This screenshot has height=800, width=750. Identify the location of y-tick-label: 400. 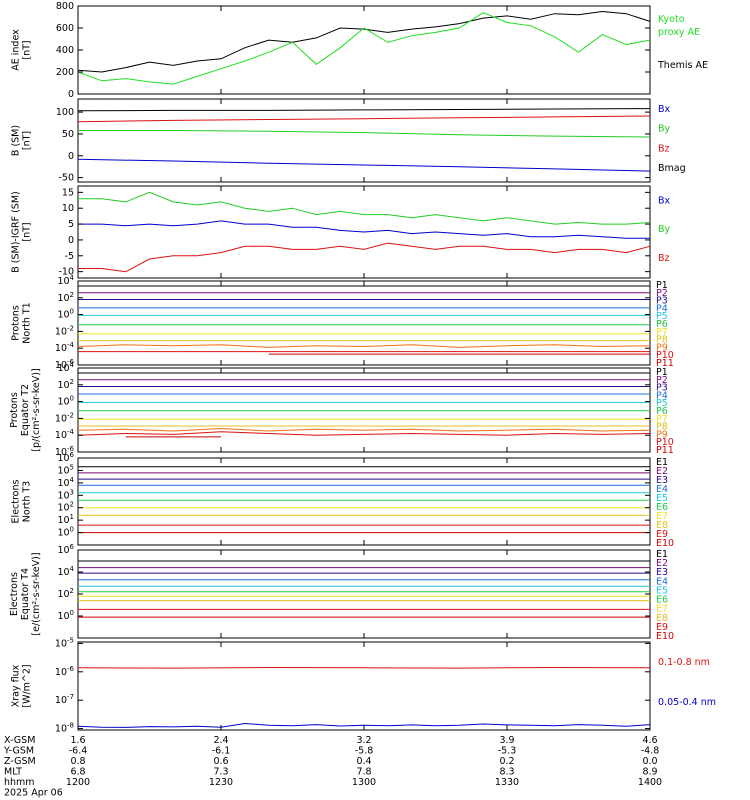
(65, 50).